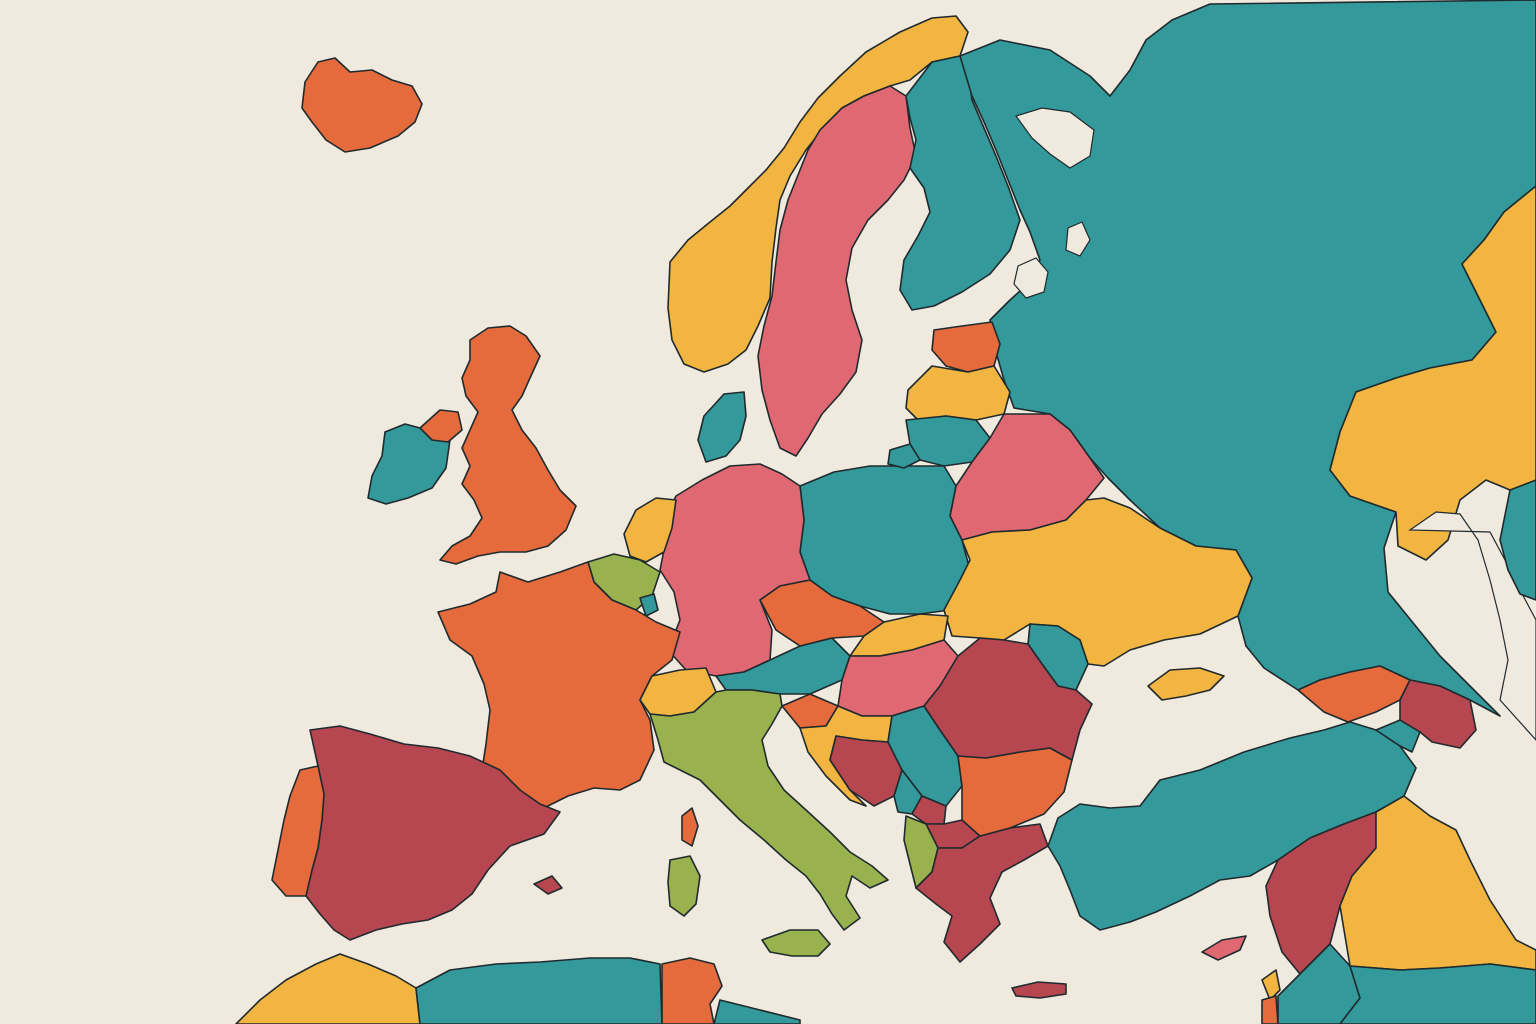  What do you see at coordinates (966, 347) in the screenshot?
I see `estonia` at bounding box center [966, 347].